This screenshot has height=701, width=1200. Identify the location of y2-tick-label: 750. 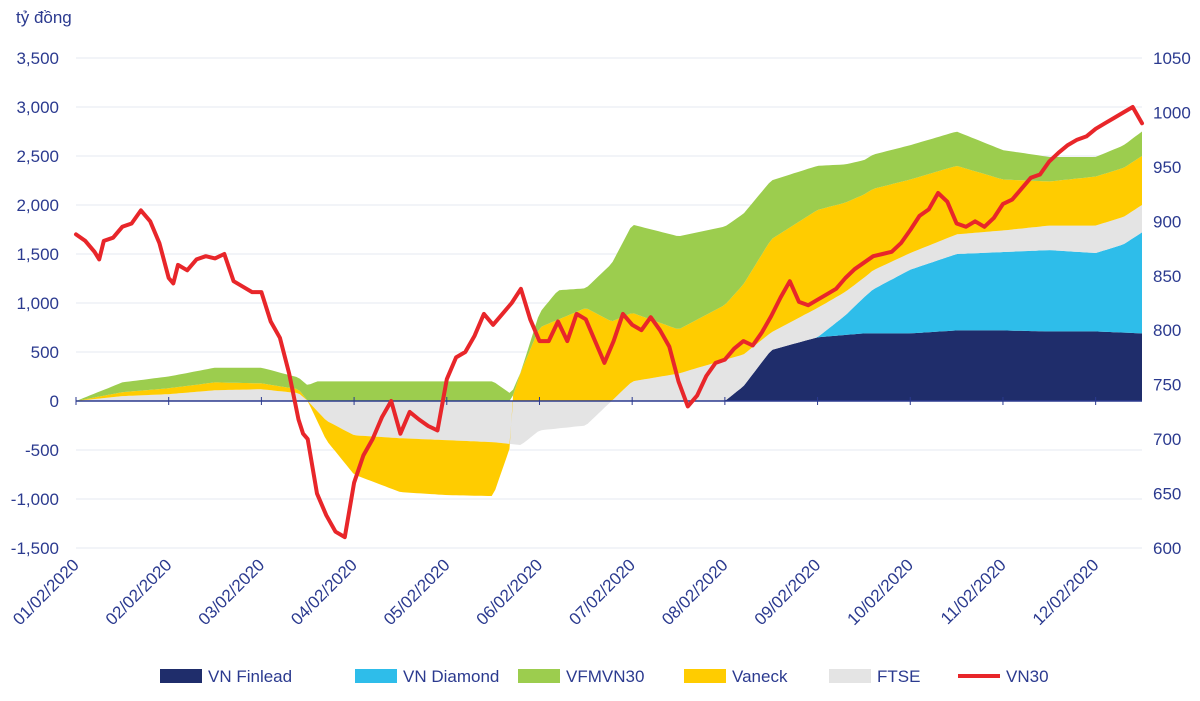
(1167, 385).